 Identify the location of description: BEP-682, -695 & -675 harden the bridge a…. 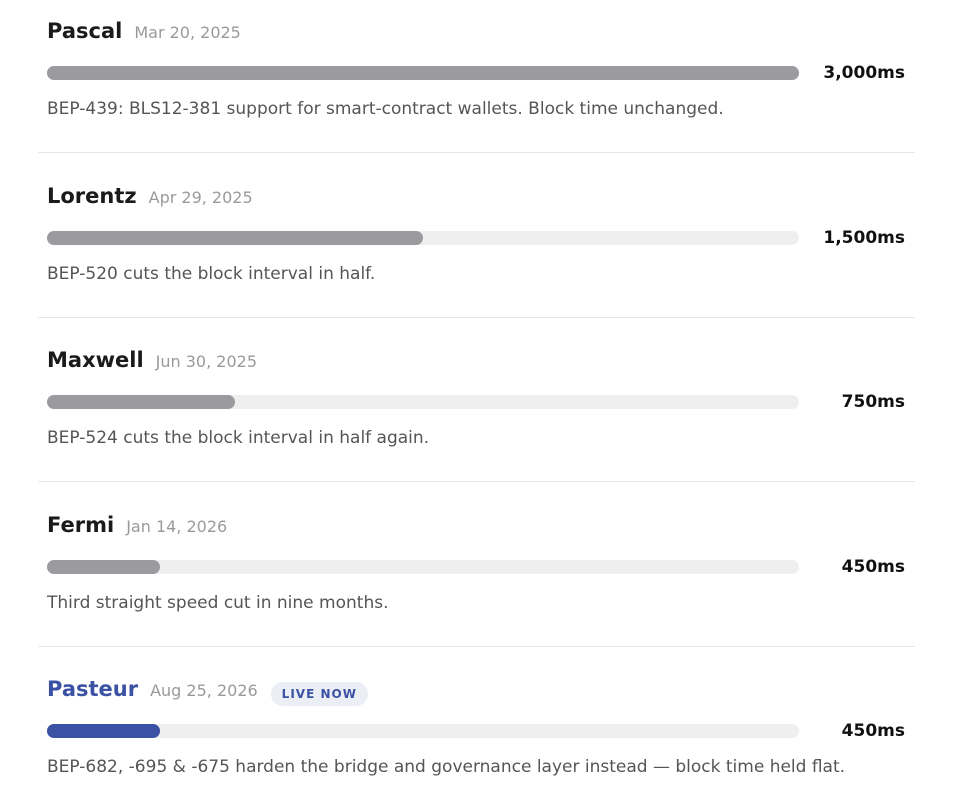
(446, 767).